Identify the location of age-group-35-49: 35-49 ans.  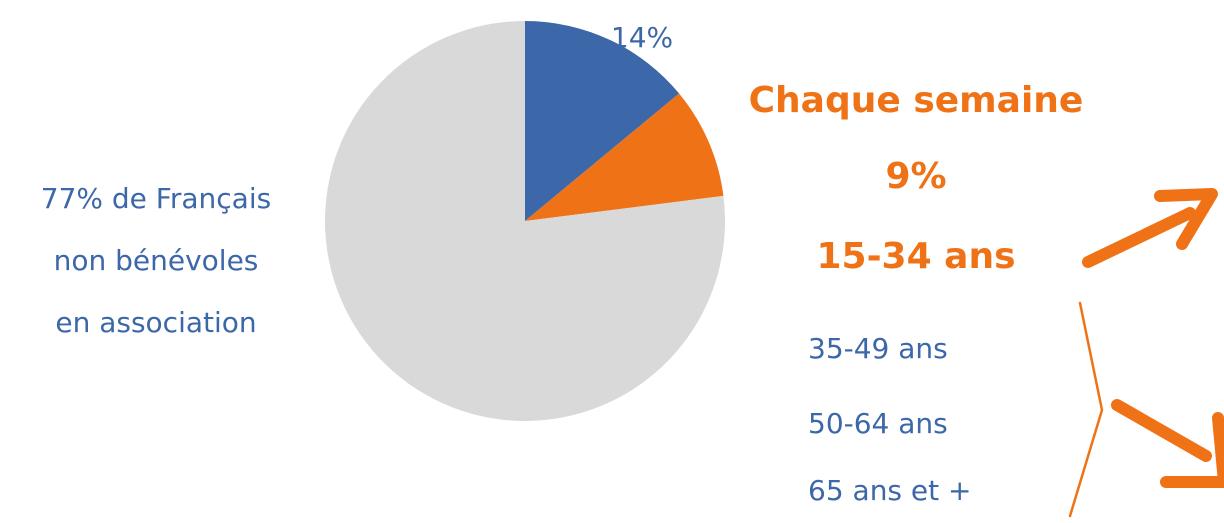
(878, 348).